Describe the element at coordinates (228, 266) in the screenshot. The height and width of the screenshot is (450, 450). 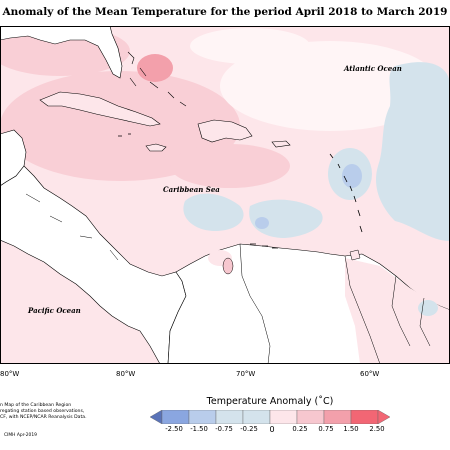
I see `lake-maracaibo` at that location.